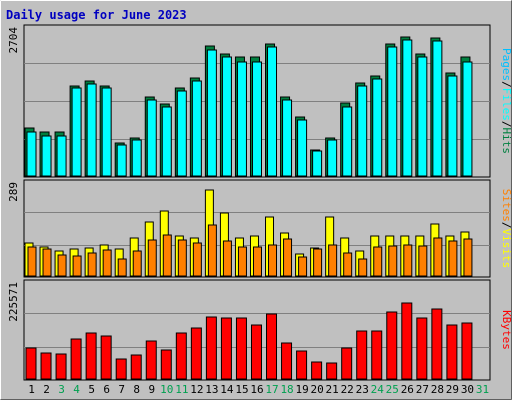 The image size is (512, 400). Describe the element at coordinates (106, 389) in the screenshot. I see `day-label-6: 6` at that location.